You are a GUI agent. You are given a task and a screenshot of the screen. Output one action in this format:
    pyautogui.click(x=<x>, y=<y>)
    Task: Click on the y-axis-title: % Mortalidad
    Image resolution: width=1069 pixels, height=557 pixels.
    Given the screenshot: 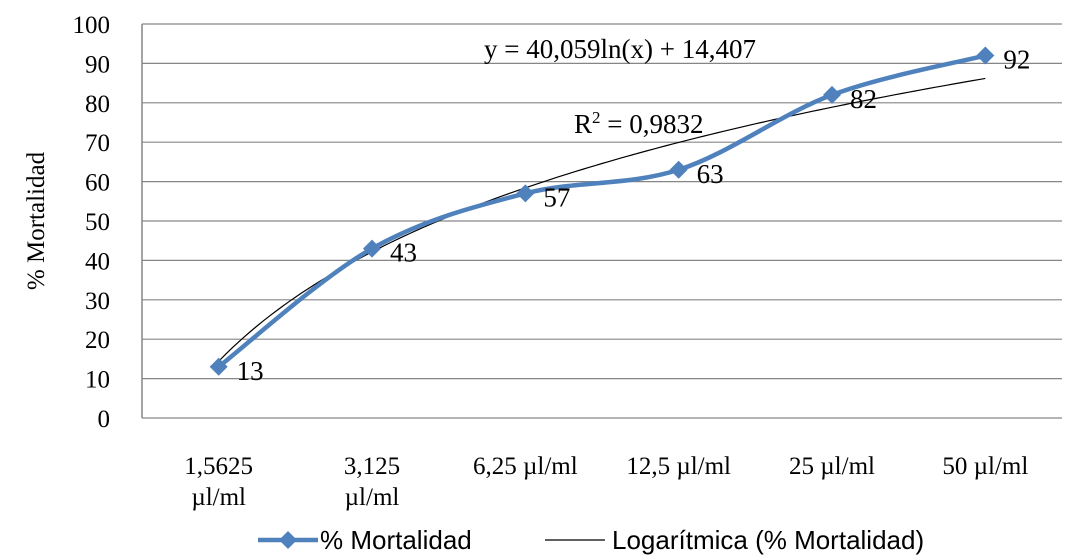 What is the action you would take?
    pyautogui.click(x=36, y=220)
    